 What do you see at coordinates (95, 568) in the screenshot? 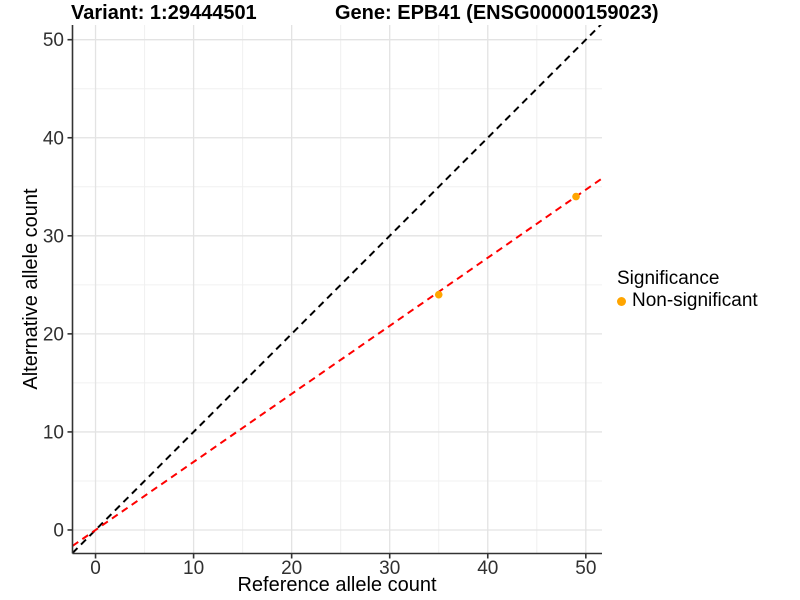
I see `x-tick-label: 0` at bounding box center [95, 568].